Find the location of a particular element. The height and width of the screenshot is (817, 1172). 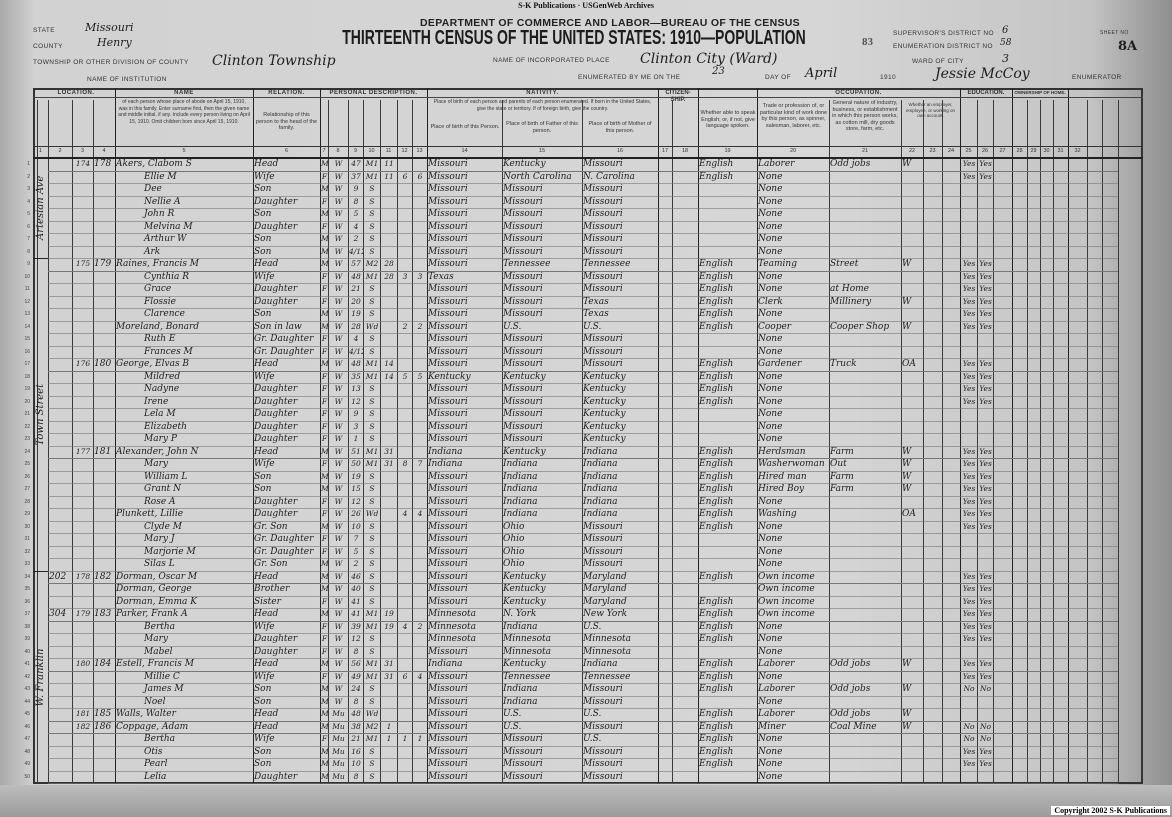

person-name-cell: Melvina M is located at coordinates (168, 226).